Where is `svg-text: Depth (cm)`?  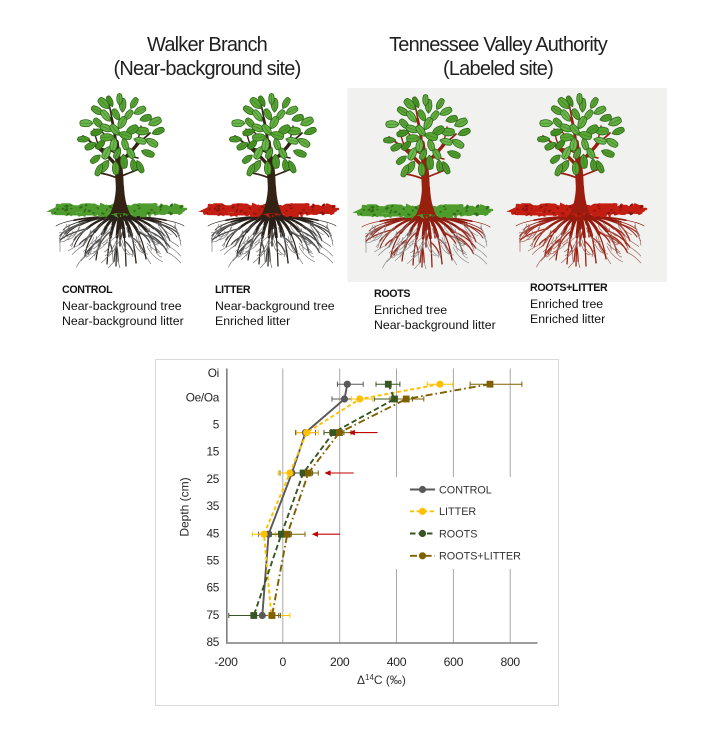 svg-text: Depth (cm) is located at coordinates (185, 506).